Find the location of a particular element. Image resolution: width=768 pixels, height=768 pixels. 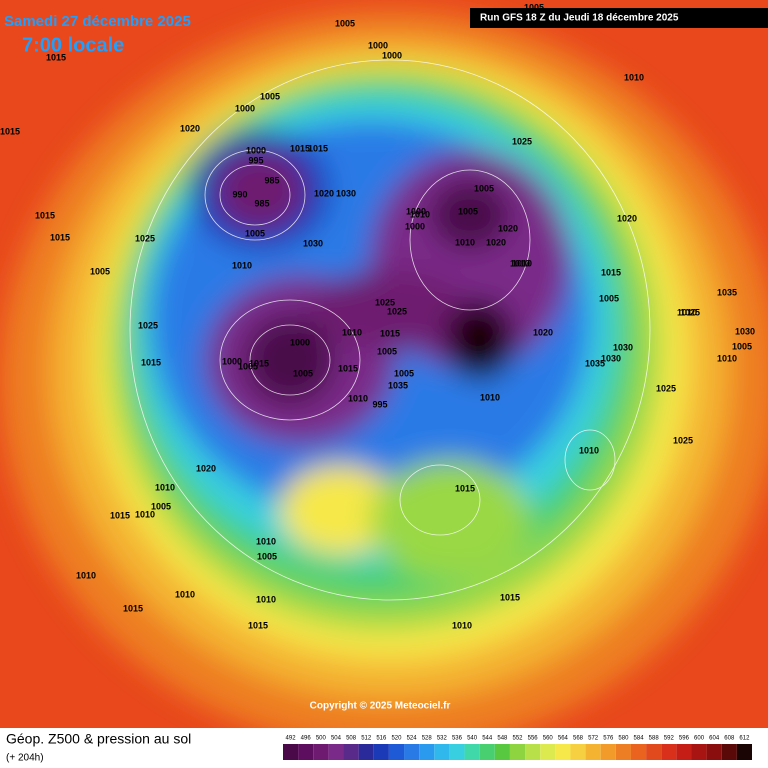

scale-label: 560 is located at coordinates (548, 739).